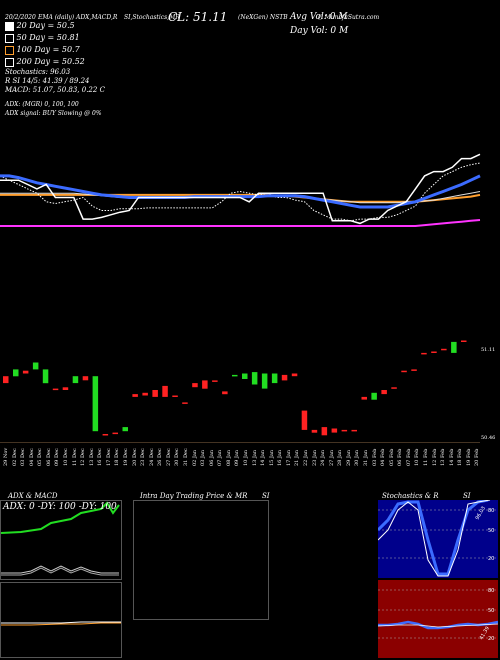  What do you see at coordinates (488, 438) in the screenshot?
I see `low-tag: 50.46` at bounding box center [488, 438].